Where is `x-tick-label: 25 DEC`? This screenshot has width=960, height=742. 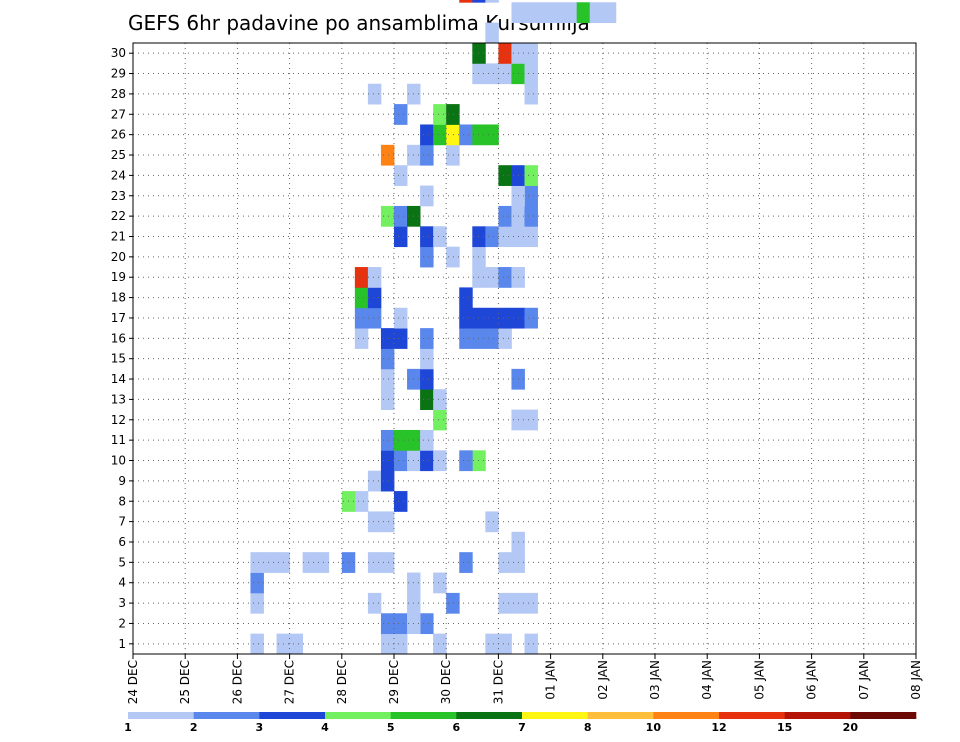 x-tick-label: 25 DEC is located at coordinates (185, 682).